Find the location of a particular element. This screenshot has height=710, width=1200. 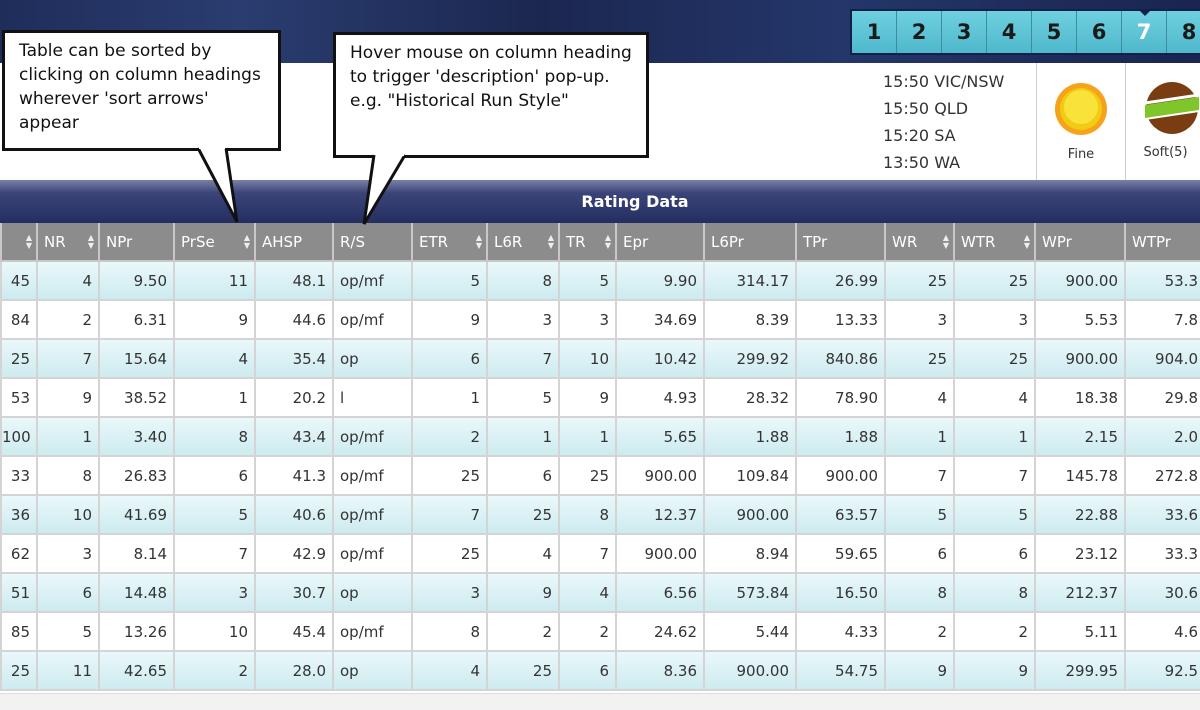

column-header-label: WTPr is located at coordinates (1151, 241).